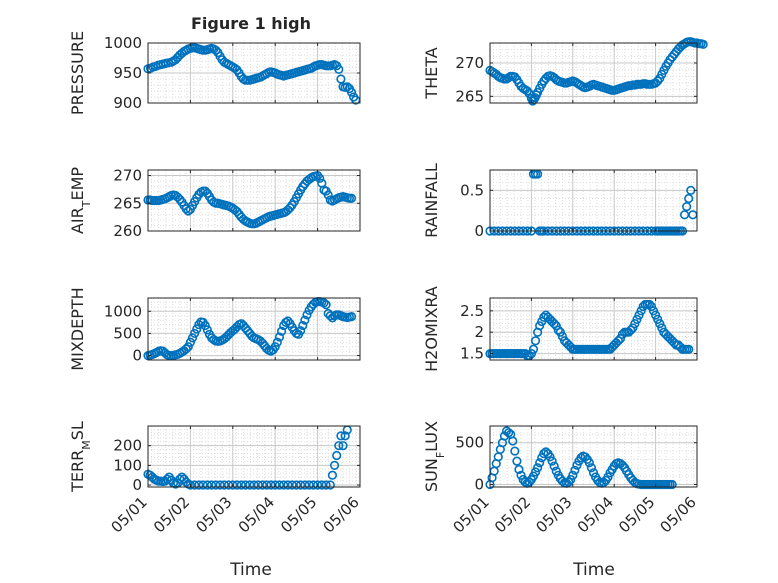  Describe the element at coordinates (593, 570) in the screenshot. I see `x-axis-label-right: Time` at that location.